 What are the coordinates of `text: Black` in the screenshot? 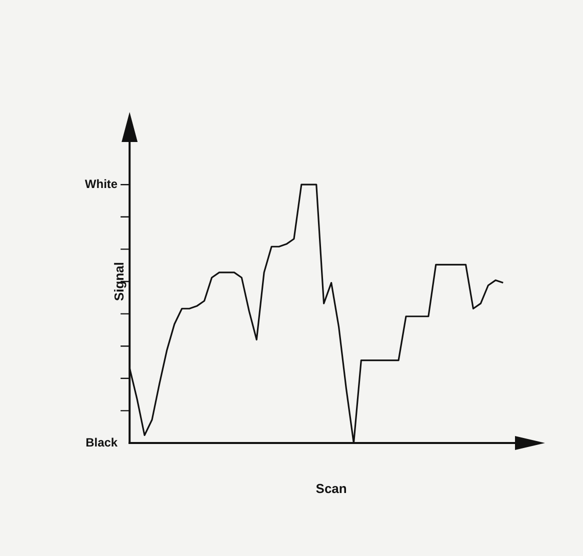 It's located at (102, 442).